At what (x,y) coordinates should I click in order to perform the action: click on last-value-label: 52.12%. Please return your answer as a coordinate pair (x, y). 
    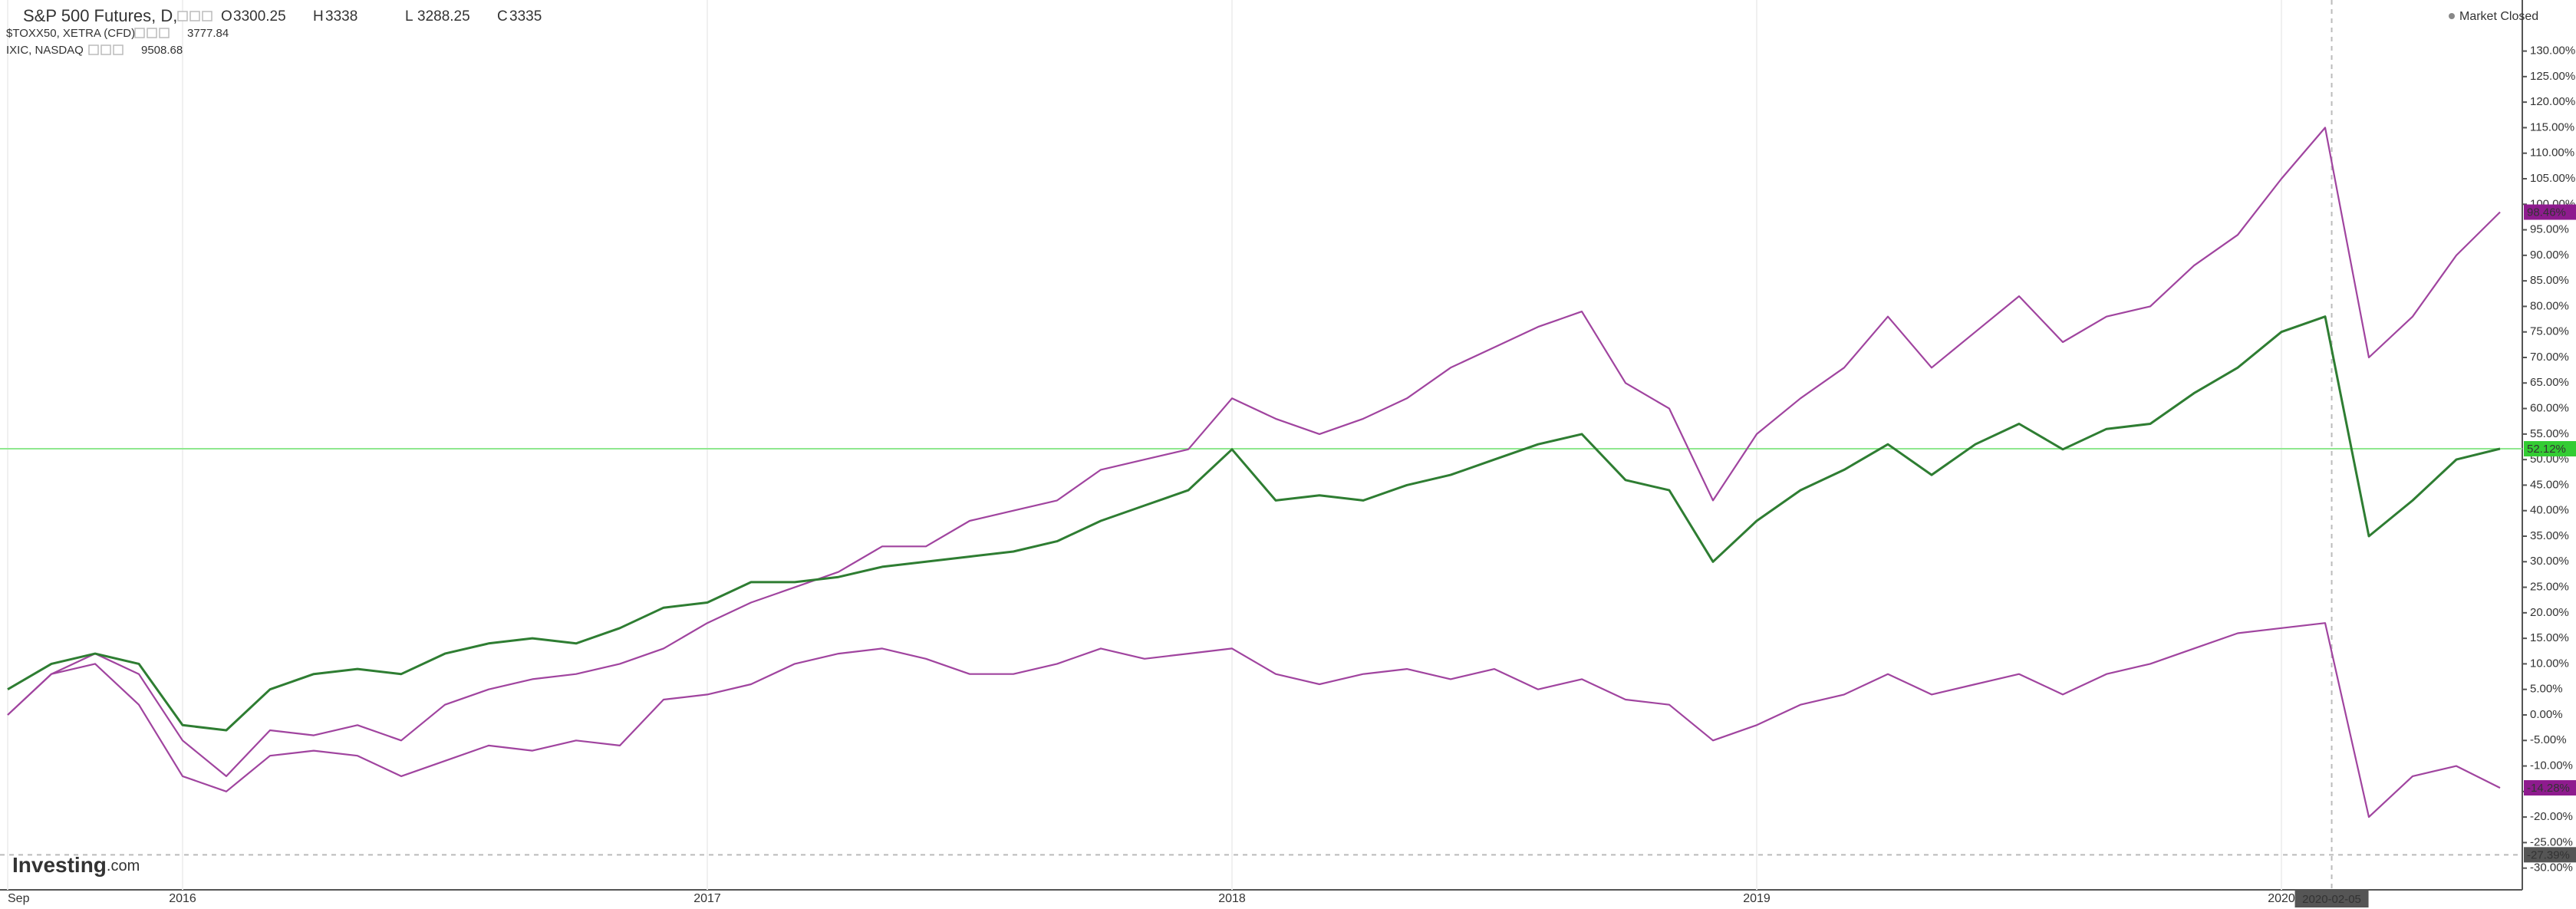
    Looking at the image, I should click on (2546, 449).